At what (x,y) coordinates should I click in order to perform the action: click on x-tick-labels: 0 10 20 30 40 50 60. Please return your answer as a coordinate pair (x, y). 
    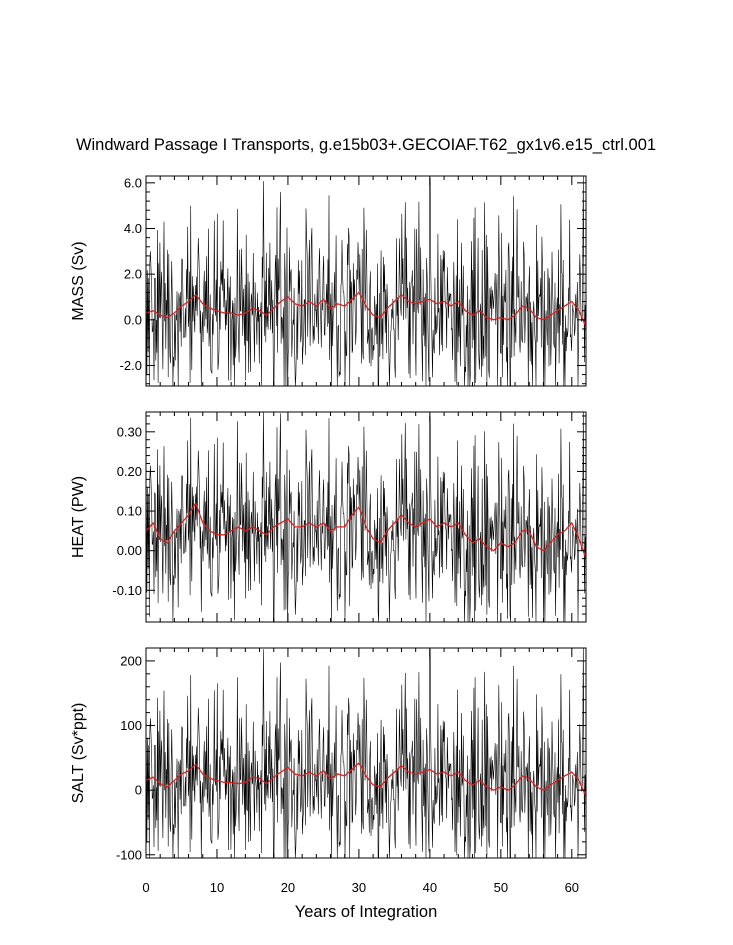
    Looking at the image, I should click on (360, 887).